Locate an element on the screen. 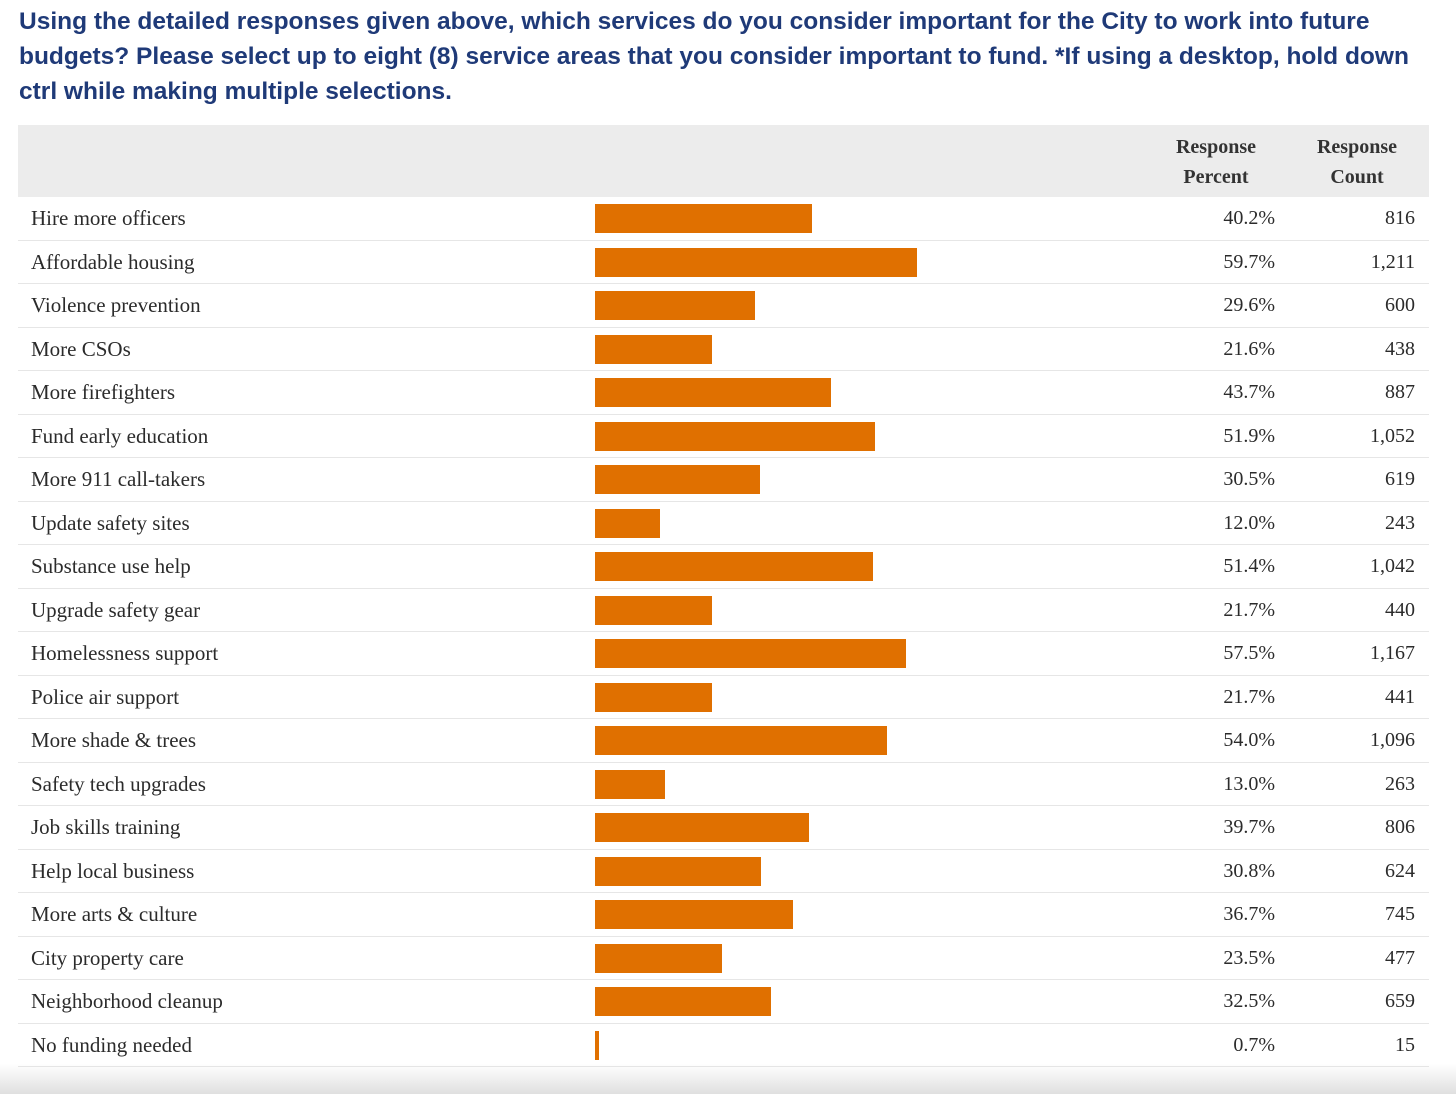 Image resolution: width=1456 pixels, height=1094 pixels. table-row: Job skills training 39.7% 806 is located at coordinates (723, 828).